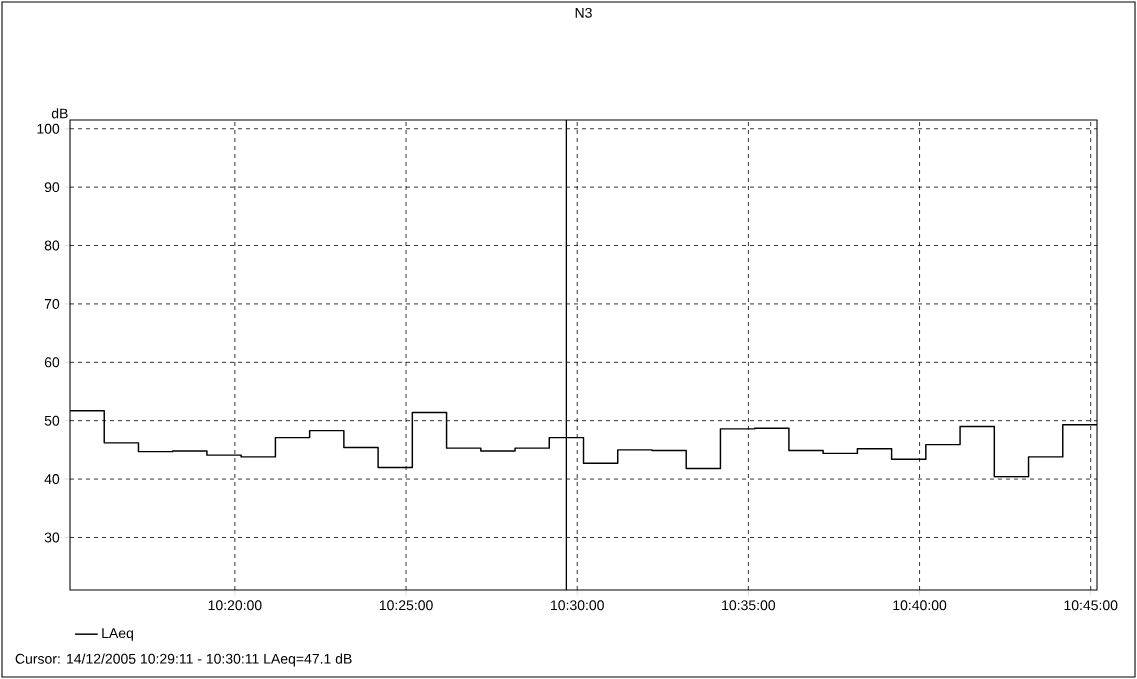 This screenshot has height=679, width=1137. What do you see at coordinates (52, 479) in the screenshot?
I see `y-tick-label: 40` at bounding box center [52, 479].